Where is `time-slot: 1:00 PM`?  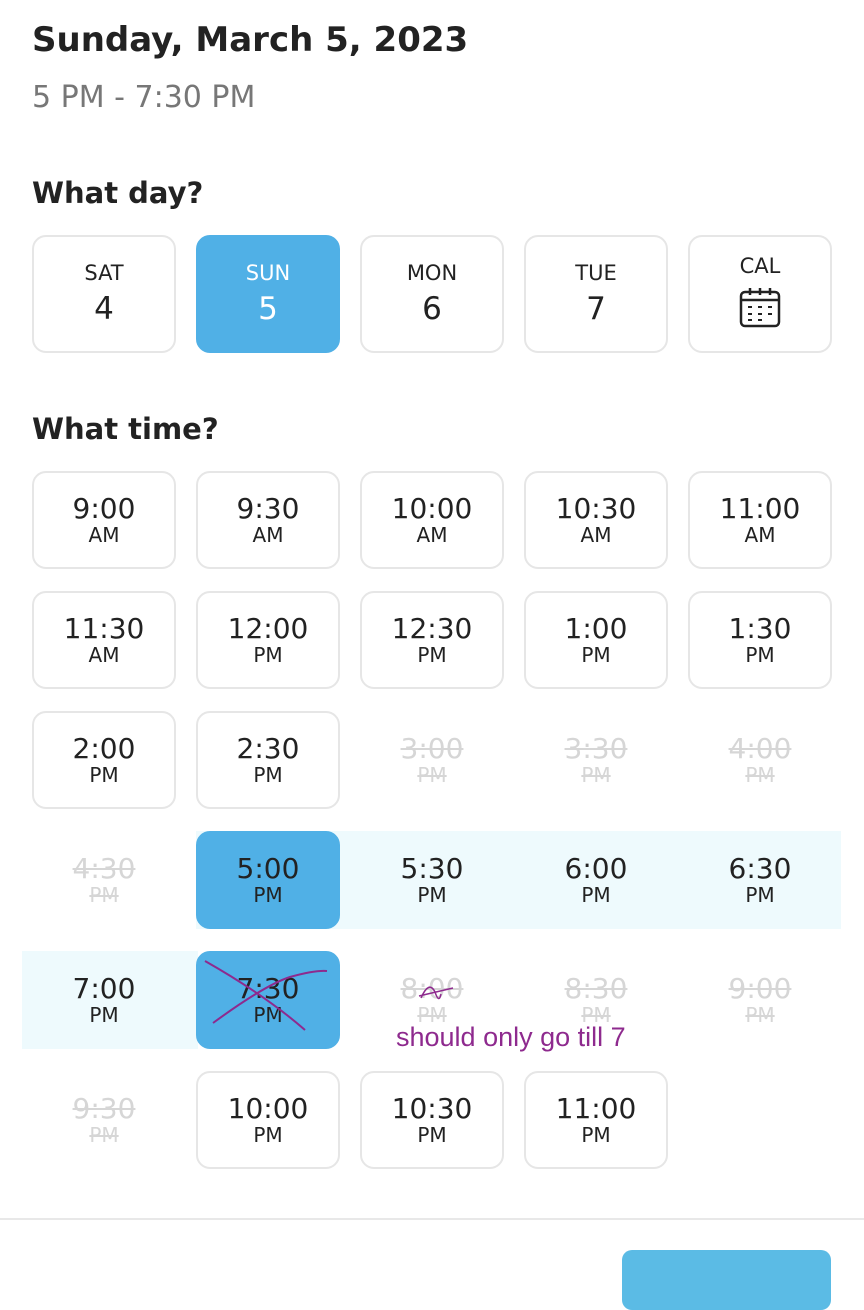 time-slot: 1:00 PM is located at coordinates (596, 640).